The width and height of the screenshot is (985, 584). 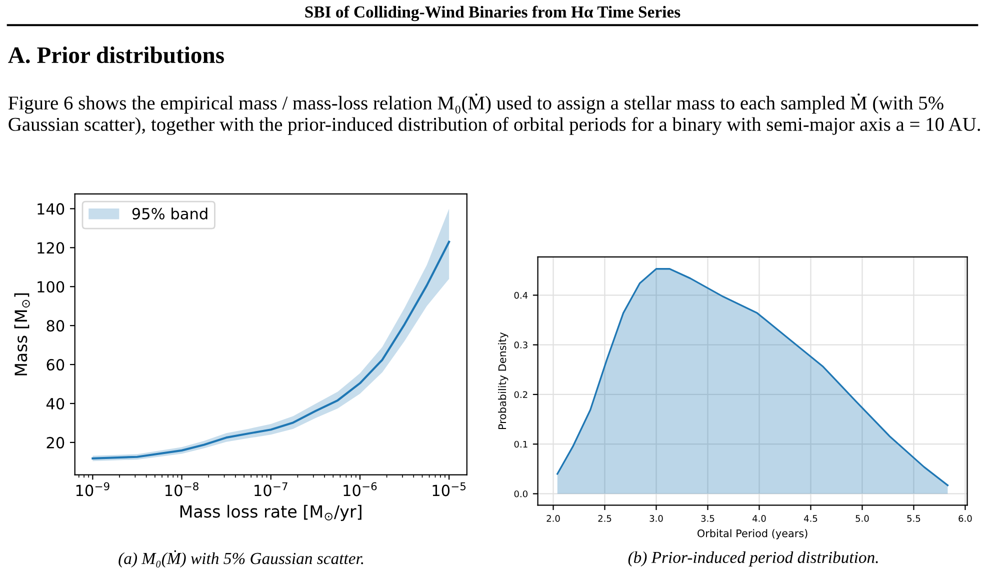 What do you see at coordinates (93, 489) in the screenshot?
I see `x-tick-label: 10$^{−9}$` at bounding box center [93, 489].